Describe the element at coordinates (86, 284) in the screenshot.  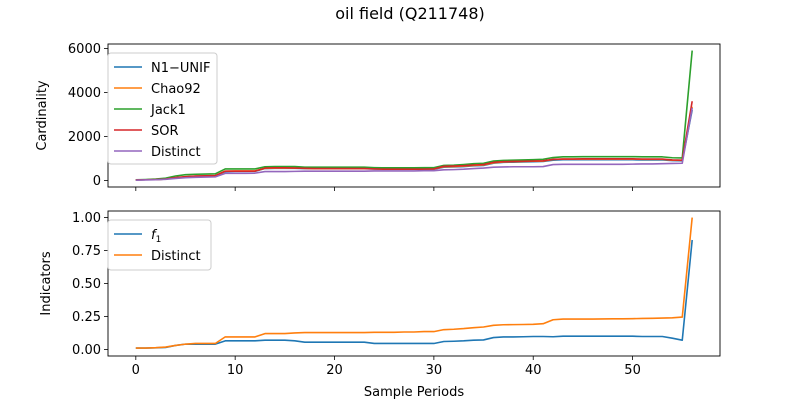
I see `y-tick-label: 0.50` at that location.